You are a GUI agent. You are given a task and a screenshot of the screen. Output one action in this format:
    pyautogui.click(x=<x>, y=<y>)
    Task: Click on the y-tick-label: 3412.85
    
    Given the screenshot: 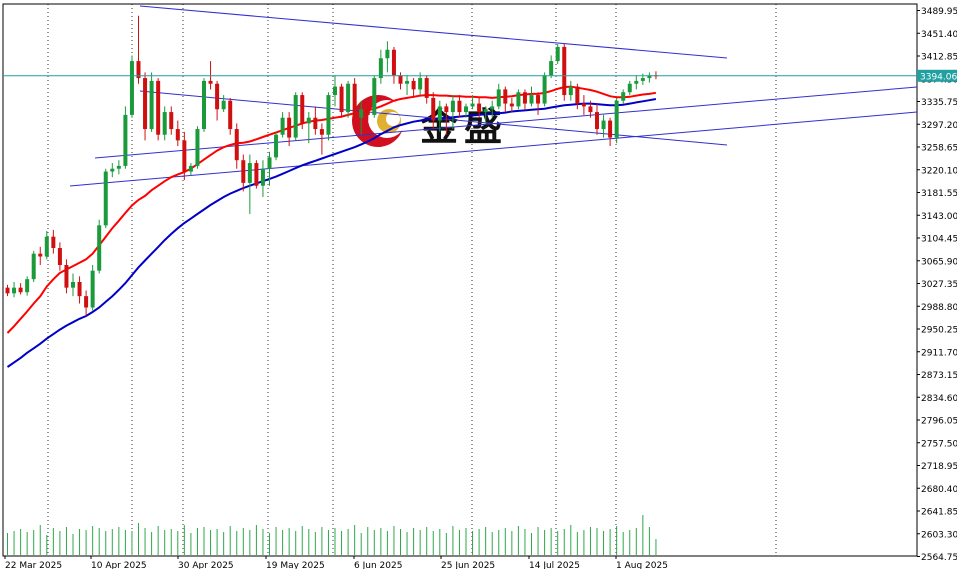 What is the action you would take?
    pyautogui.click(x=939, y=58)
    